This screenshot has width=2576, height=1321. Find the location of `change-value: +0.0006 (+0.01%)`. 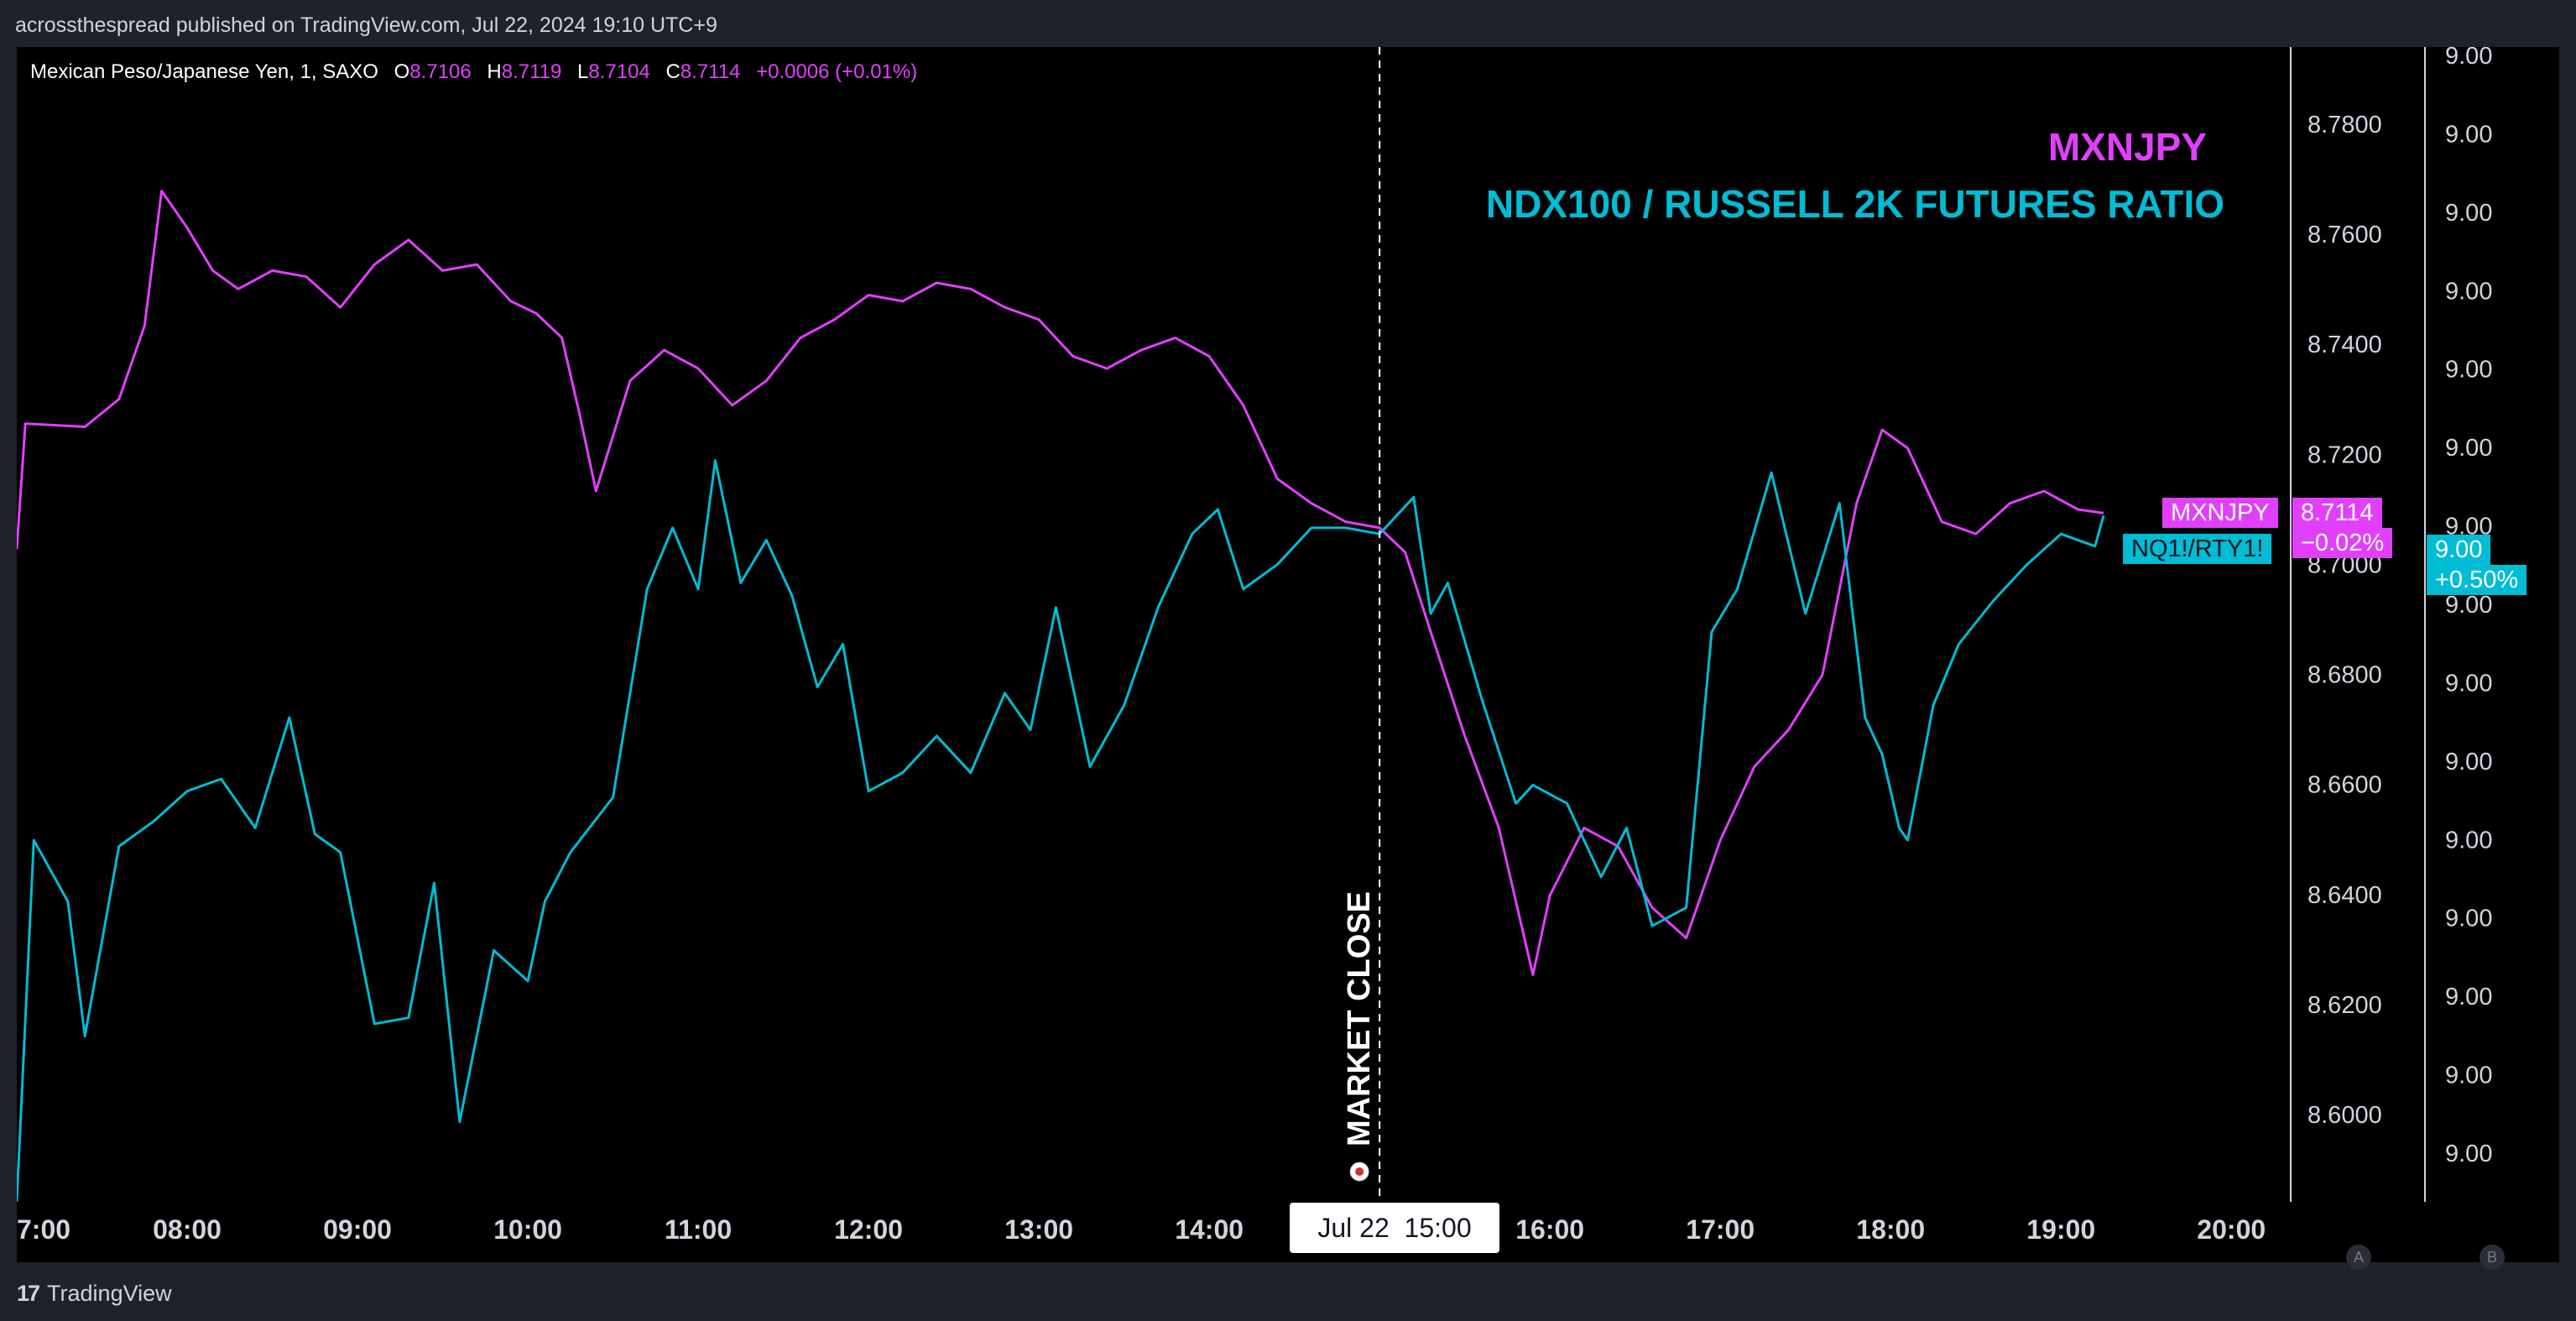

change-value: +0.0006 (+0.01%) is located at coordinates (837, 71).